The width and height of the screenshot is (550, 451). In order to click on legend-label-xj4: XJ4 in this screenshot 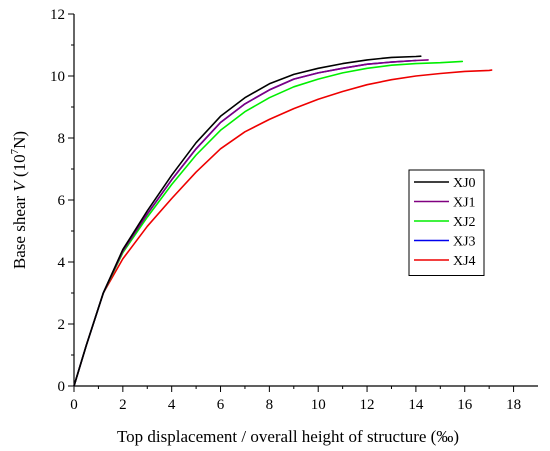, I will do `click(464, 261)`.